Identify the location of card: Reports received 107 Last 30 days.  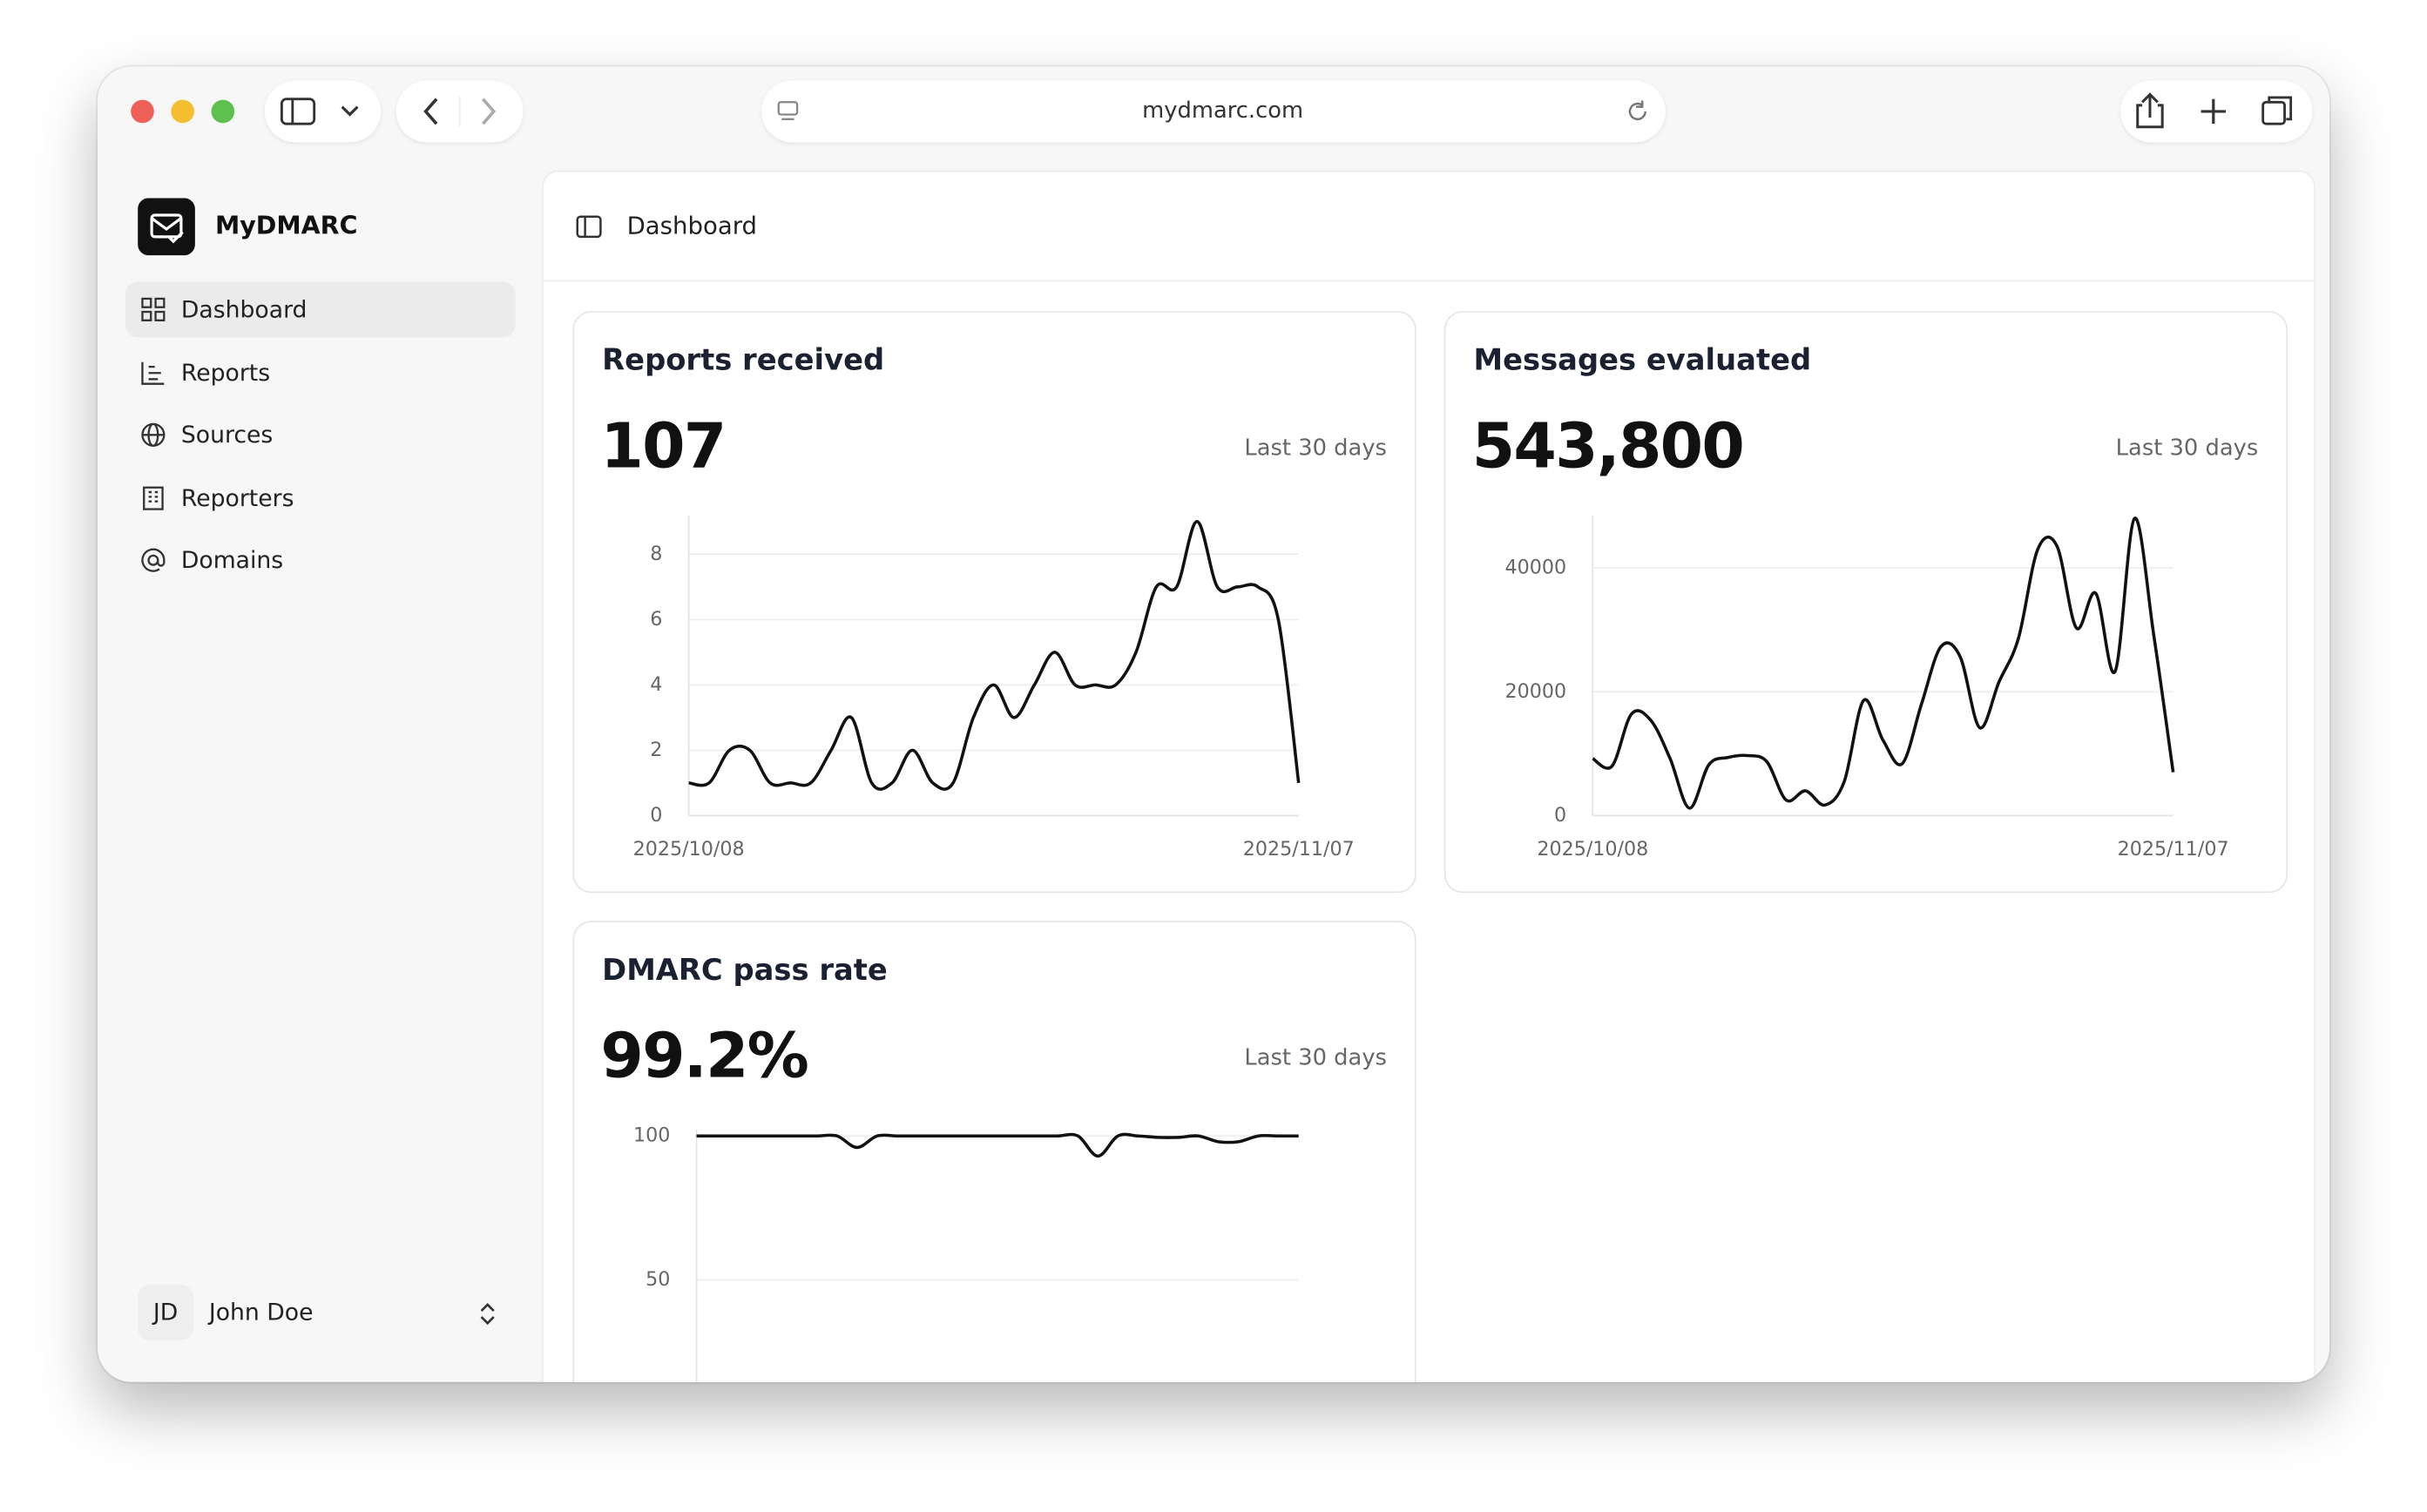
(994, 602).